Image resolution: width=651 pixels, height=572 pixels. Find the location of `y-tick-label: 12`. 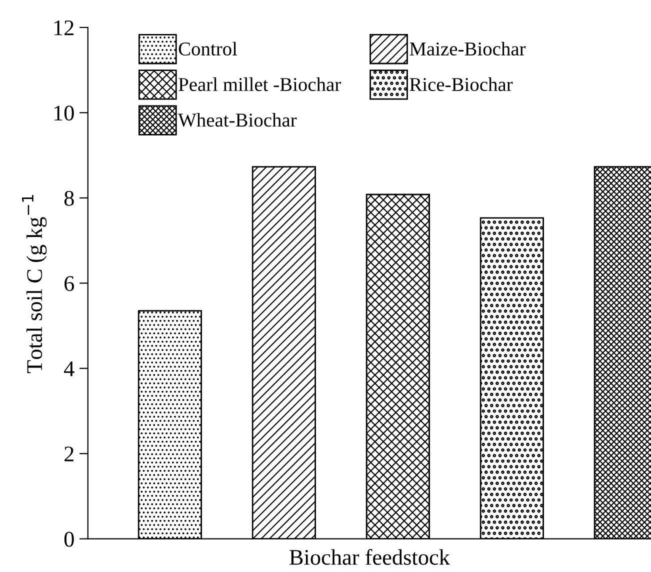

y-tick-label: 12 is located at coordinates (64, 28).